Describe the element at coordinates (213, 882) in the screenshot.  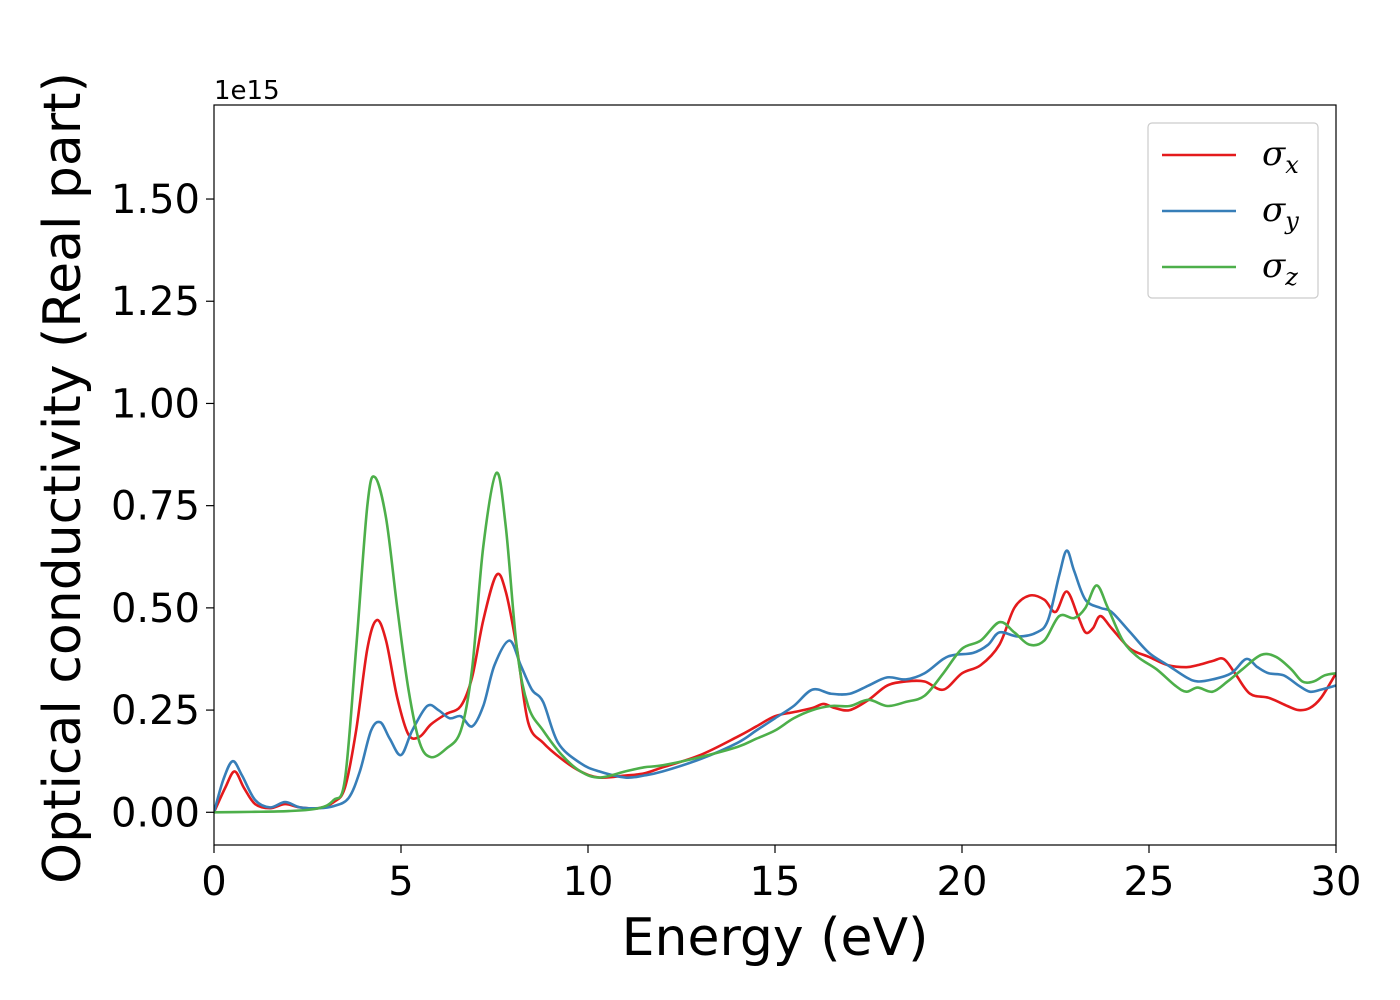
I see `x-tick-label: 0` at that location.